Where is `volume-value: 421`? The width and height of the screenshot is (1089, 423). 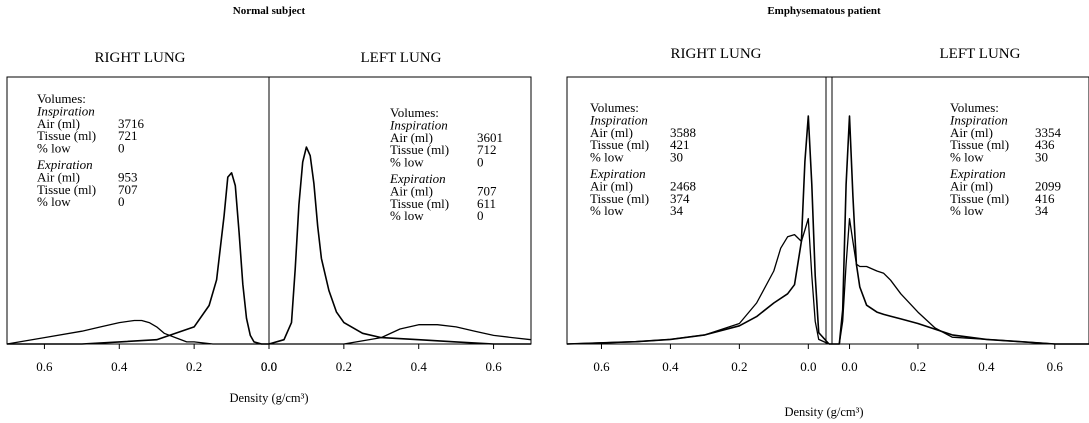
volume-value: 421 is located at coordinates (680, 144).